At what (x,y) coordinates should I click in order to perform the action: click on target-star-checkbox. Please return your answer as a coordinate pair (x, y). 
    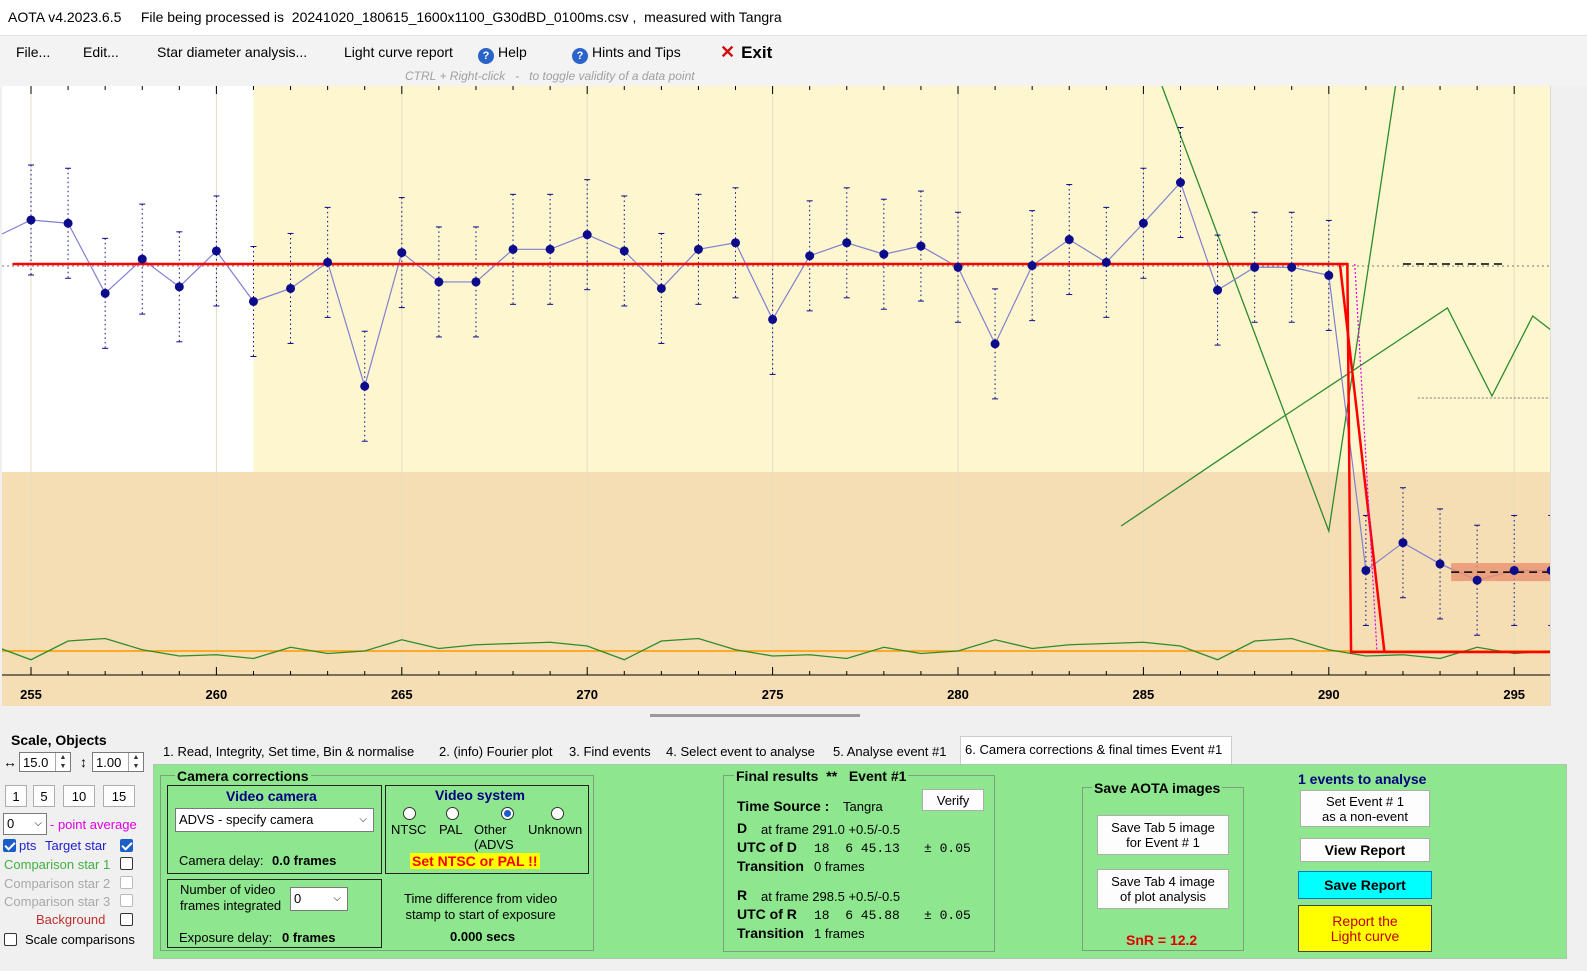
    Looking at the image, I should click on (126, 845).